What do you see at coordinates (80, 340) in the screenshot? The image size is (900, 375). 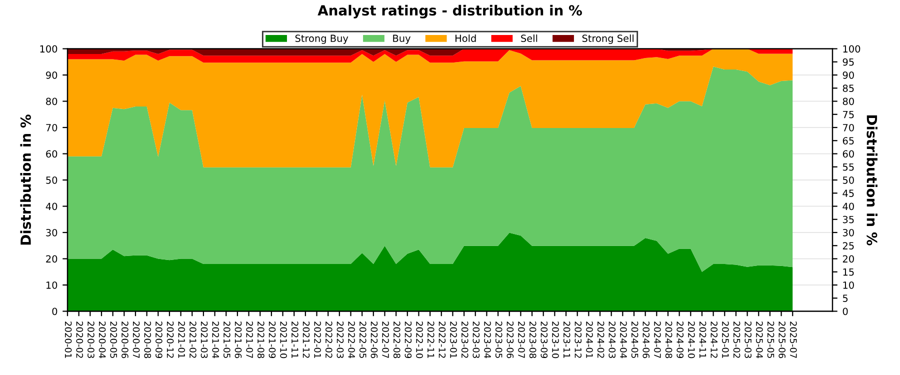 I see `x-tick-label: 2020-02` at bounding box center [80, 340].